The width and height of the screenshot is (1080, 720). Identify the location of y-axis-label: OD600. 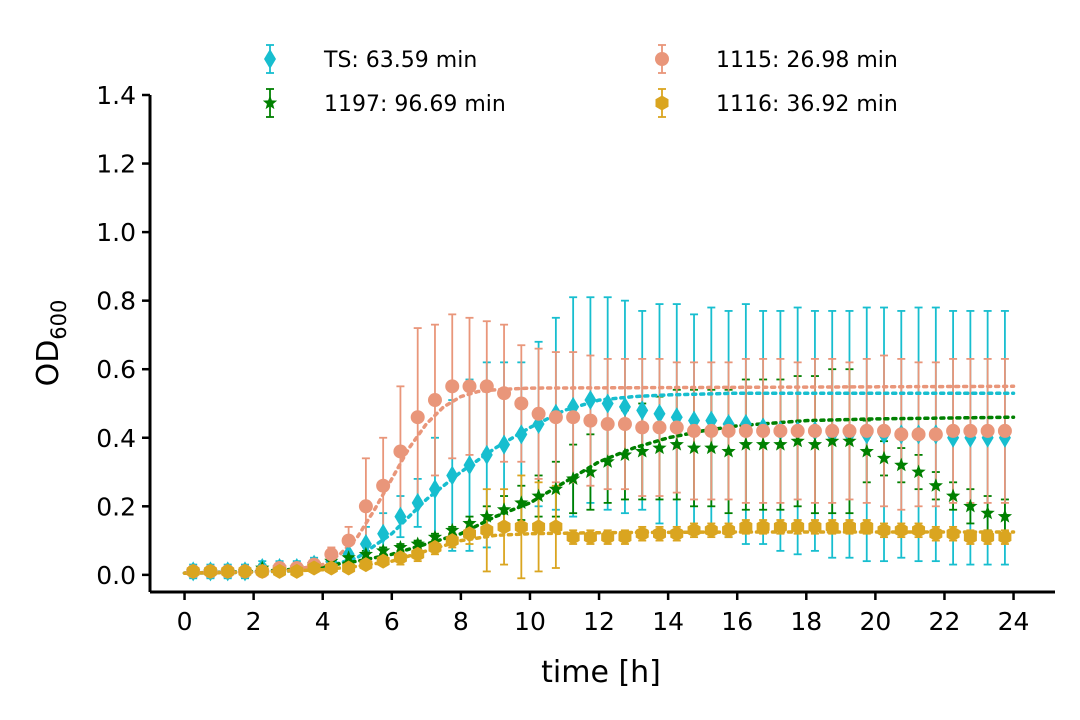
(51, 343).